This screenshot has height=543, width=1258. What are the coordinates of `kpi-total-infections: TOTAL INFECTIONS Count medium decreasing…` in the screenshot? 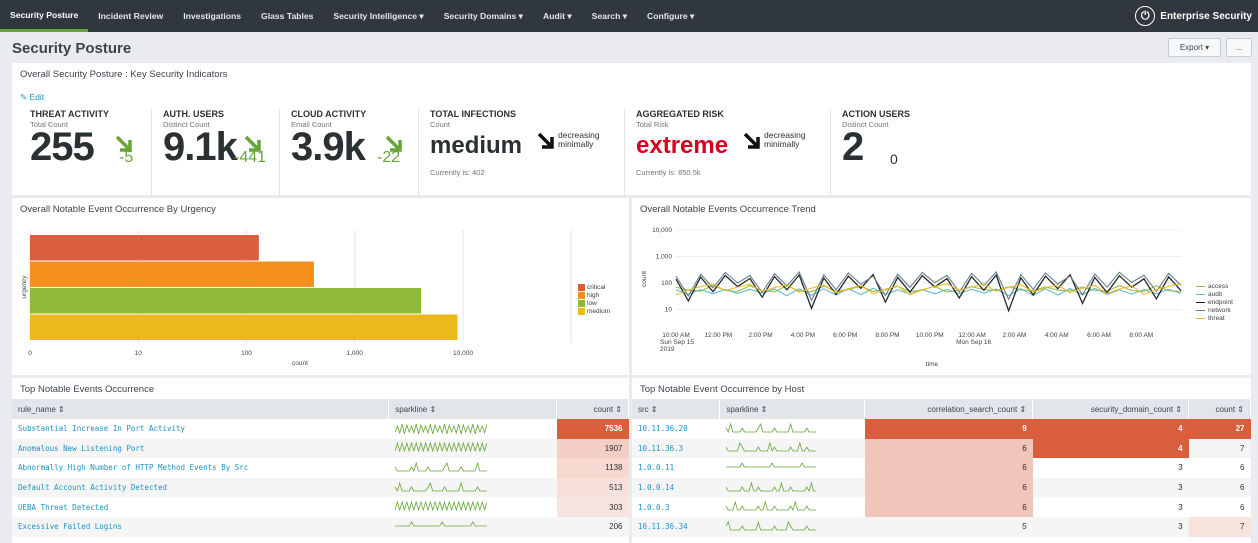 It's located at (527, 171).